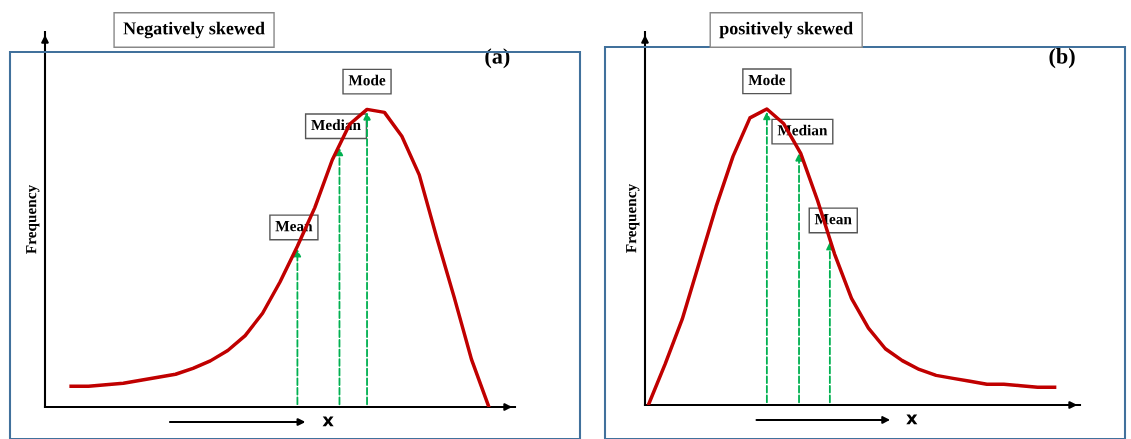  What do you see at coordinates (194, 30) in the screenshot?
I see `chart-title: Negatively skewed` at bounding box center [194, 30].